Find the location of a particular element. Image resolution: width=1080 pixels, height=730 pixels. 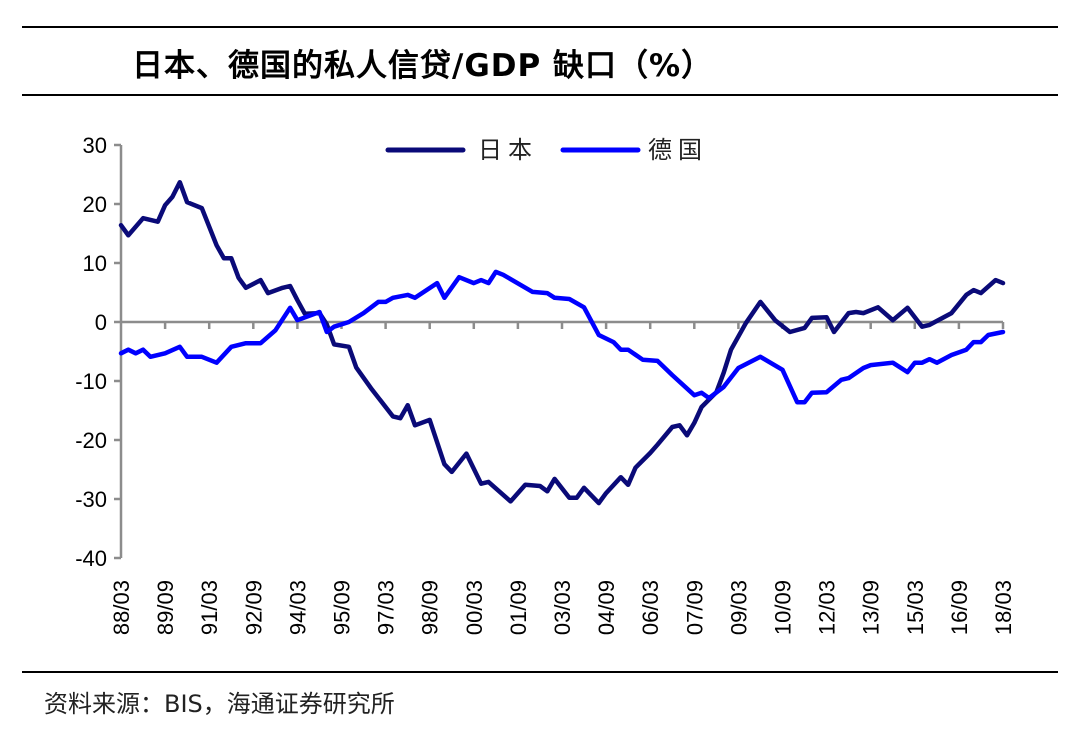

legend-label-germany: 德国 is located at coordinates (678, 150).